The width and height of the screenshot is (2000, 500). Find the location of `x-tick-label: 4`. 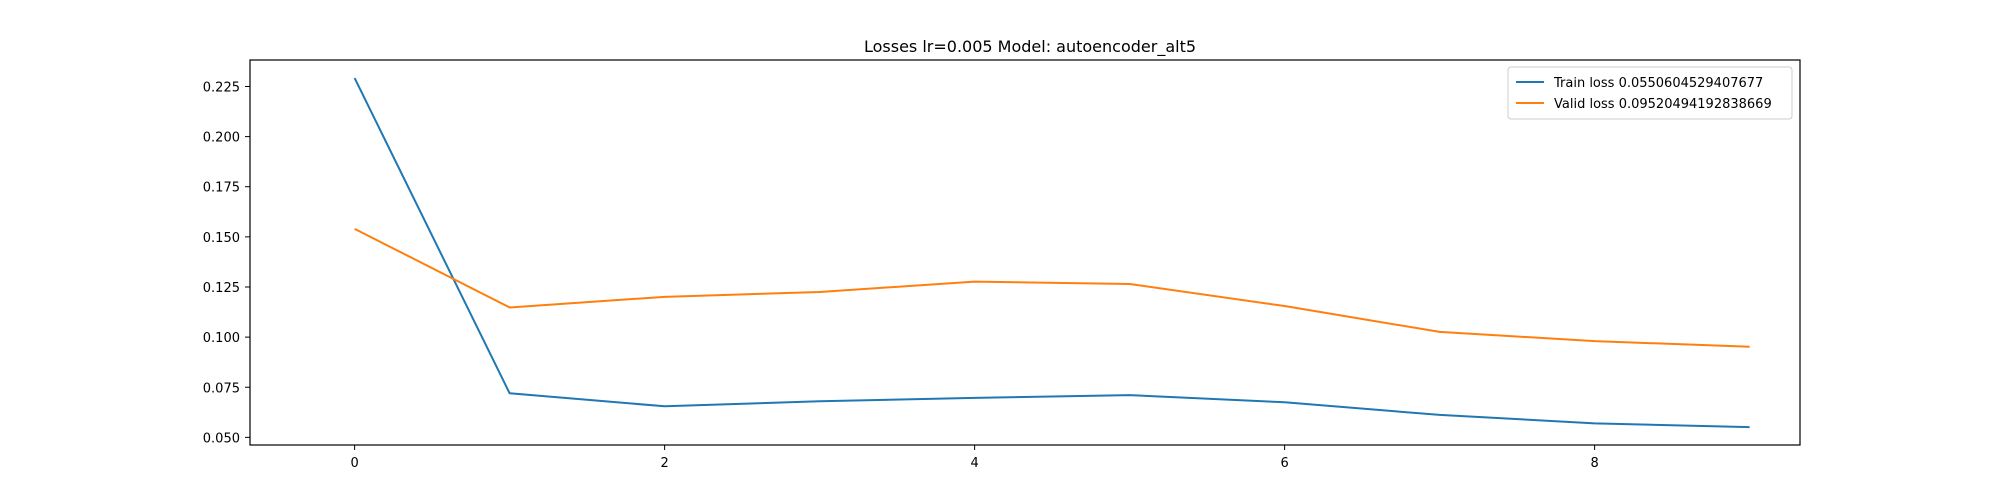

x-tick-label: 4 is located at coordinates (974, 463).